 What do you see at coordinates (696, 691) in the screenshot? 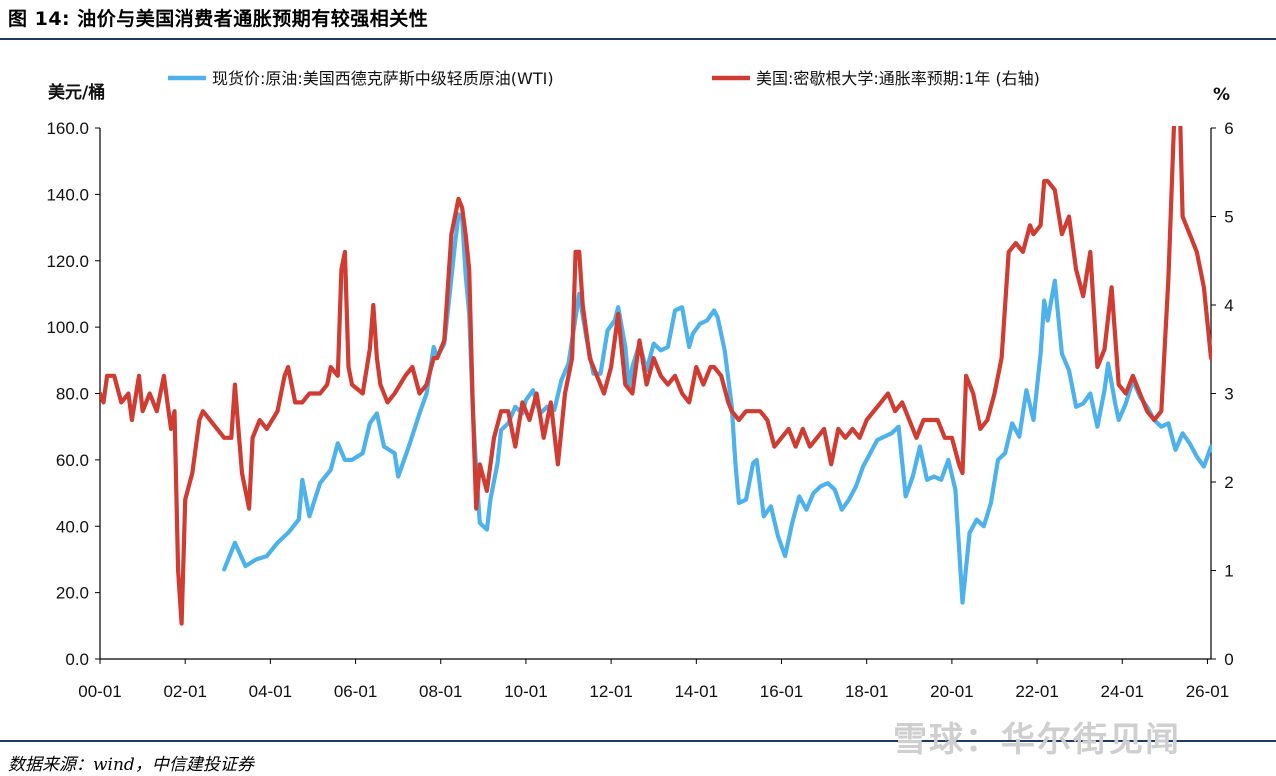
I see `x-tick-label: 14-01` at bounding box center [696, 691].